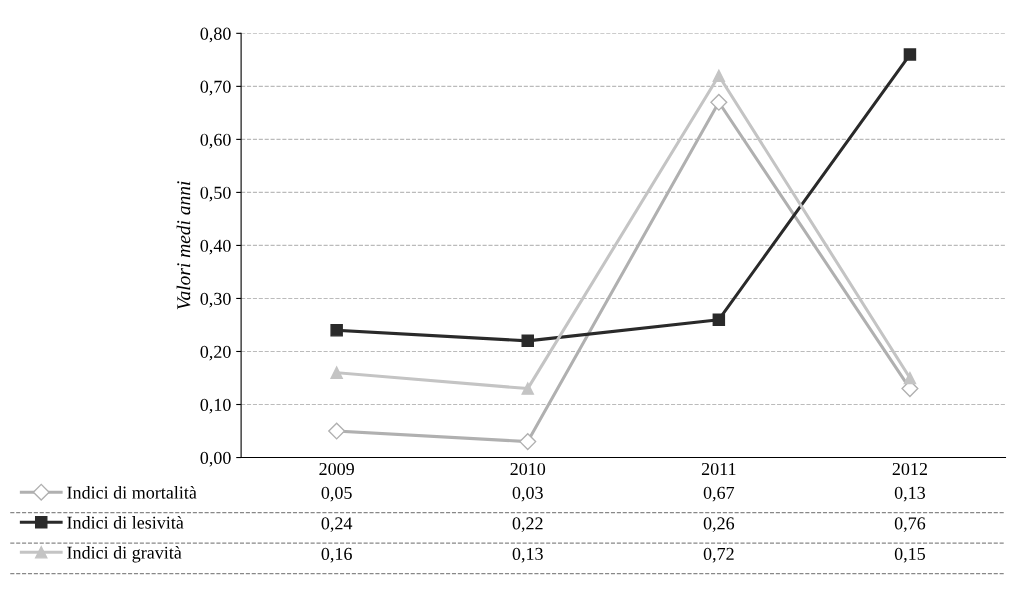 This screenshot has width=1026, height=606. Describe the element at coordinates (336, 494) in the screenshot. I see `data-label: 0,05` at that location.